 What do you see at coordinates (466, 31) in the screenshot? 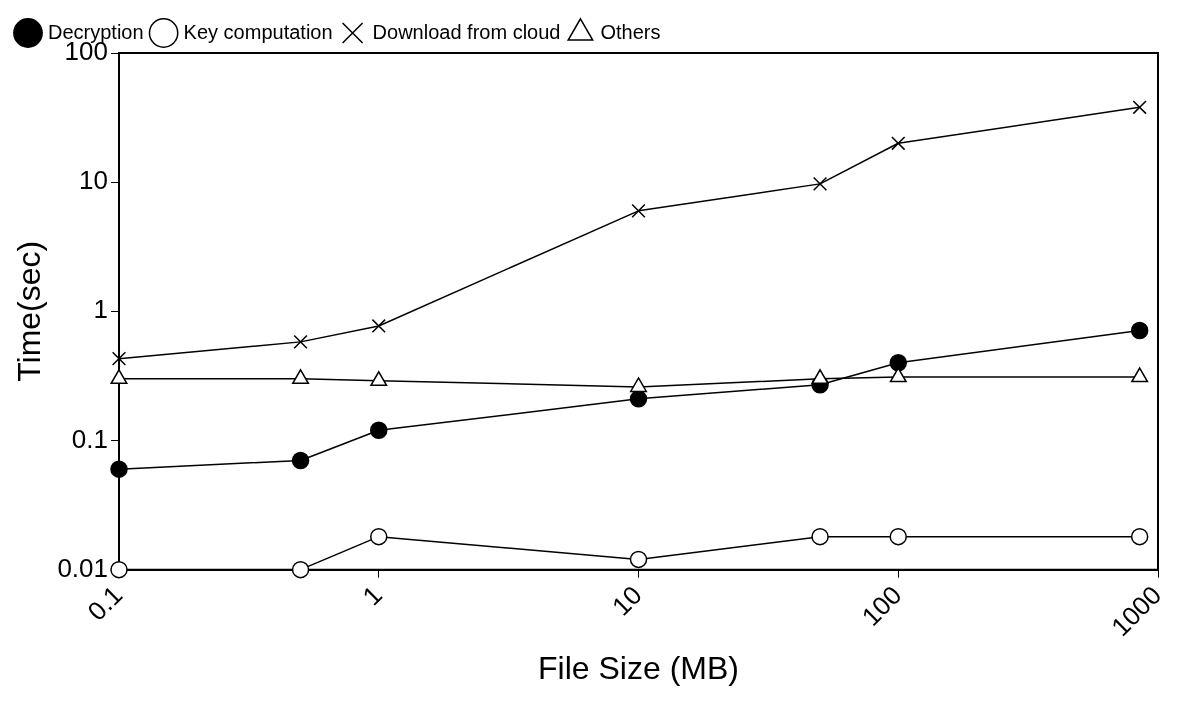
I see `legend-label: Download from cloud` at bounding box center [466, 31].